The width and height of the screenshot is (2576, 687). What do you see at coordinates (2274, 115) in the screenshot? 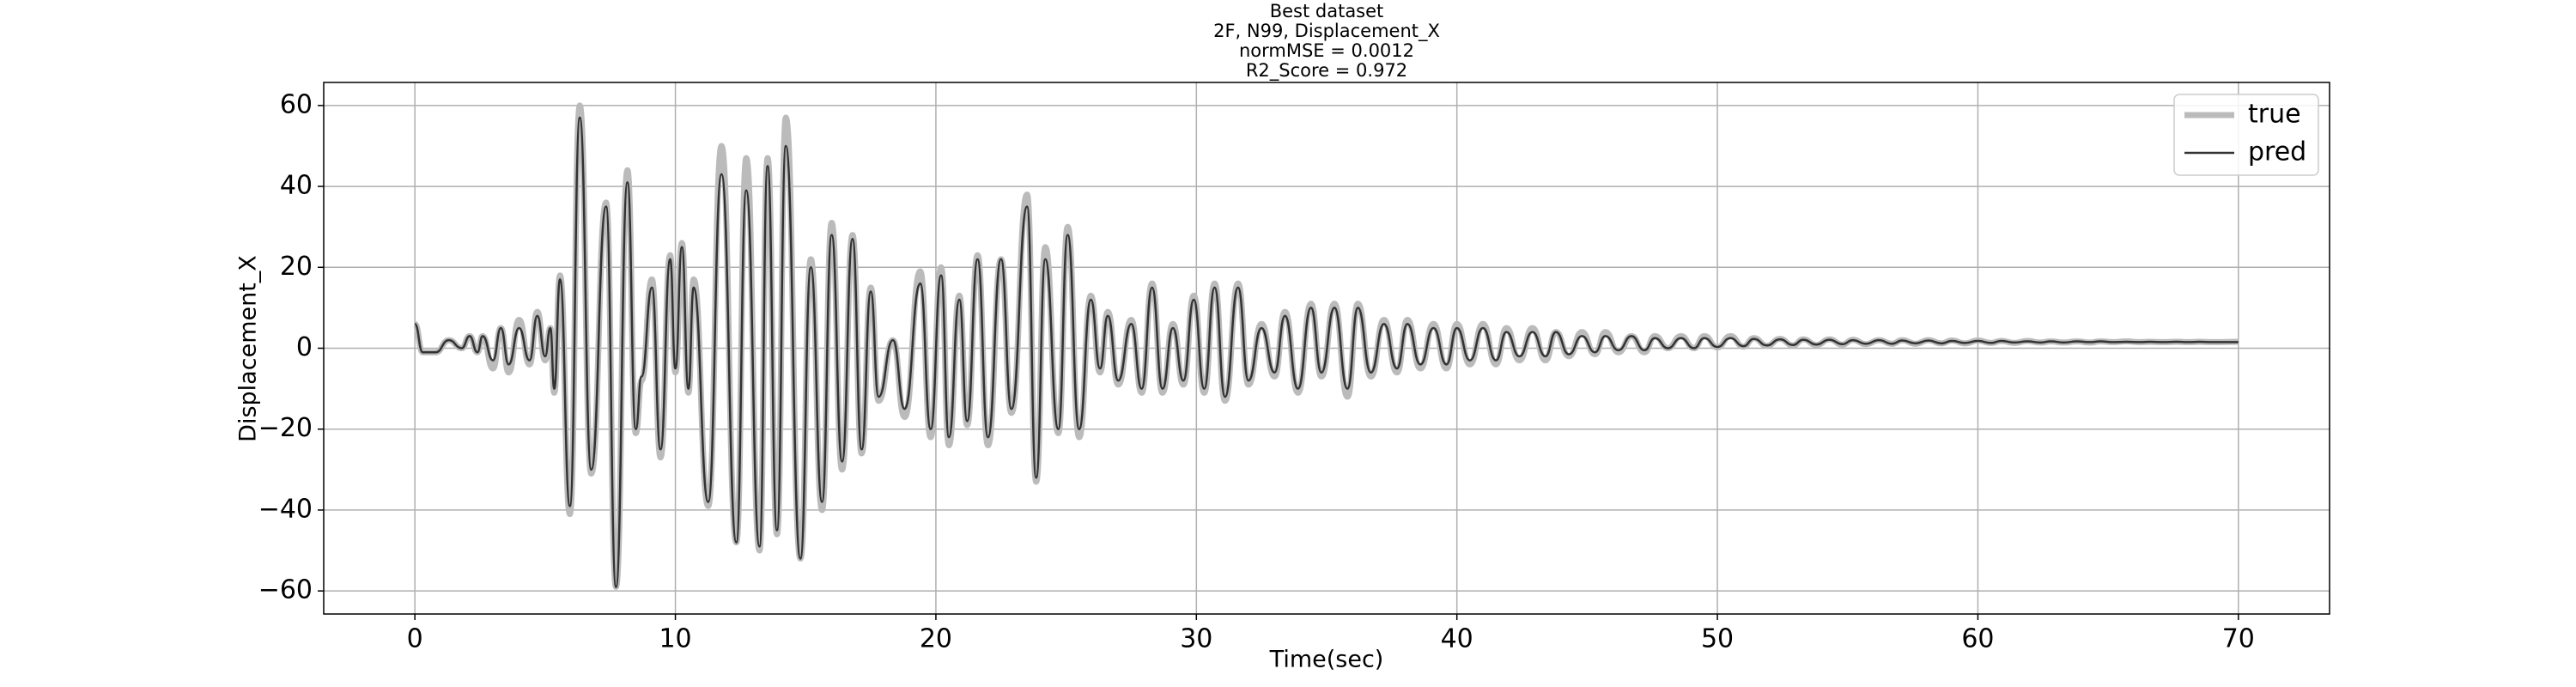
I see `legend-label: true` at bounding box center [2274, 115].